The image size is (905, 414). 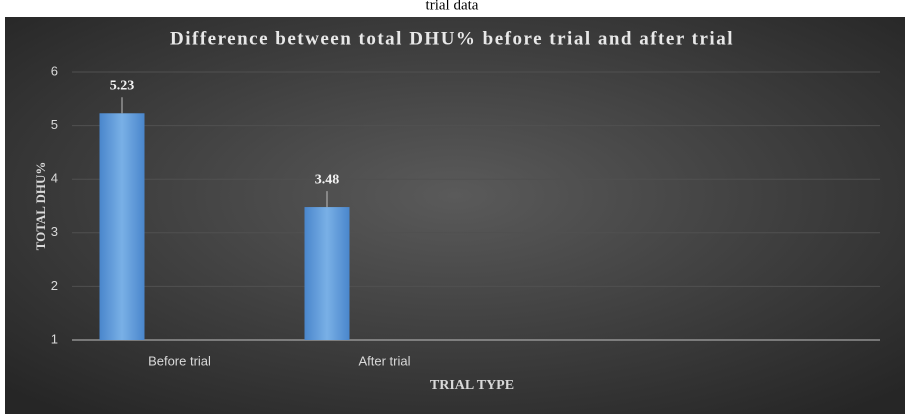 What do you see at coordinates (54, 178) in the screenshot?
I see `y-tick-label: 4` at bounding box center [54, 178].